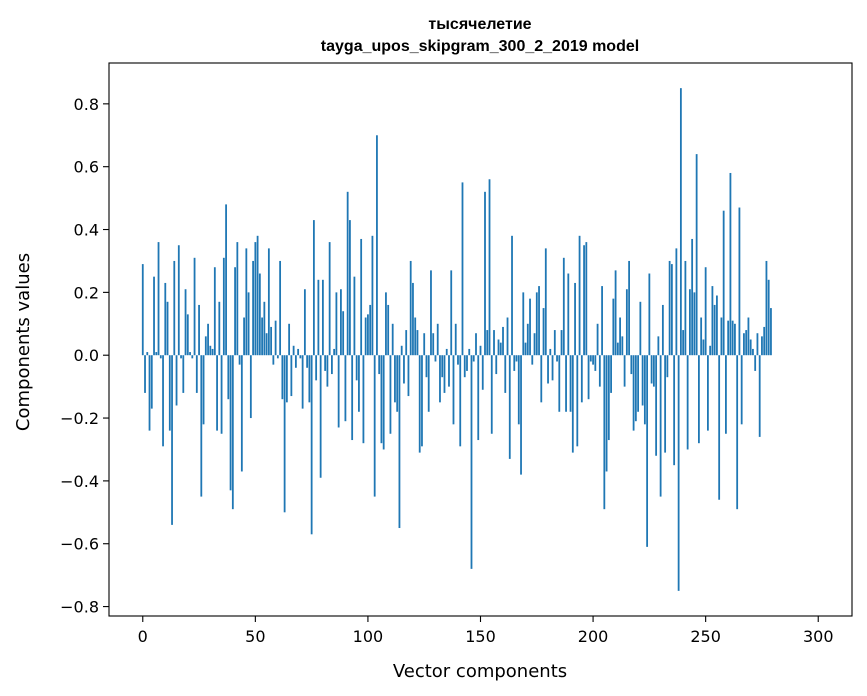 This screenshot has height=696, width=867. Describe the element at coordinates (86, 104) in the screenshot. I see `y-tick-label: 0.8` at that location.